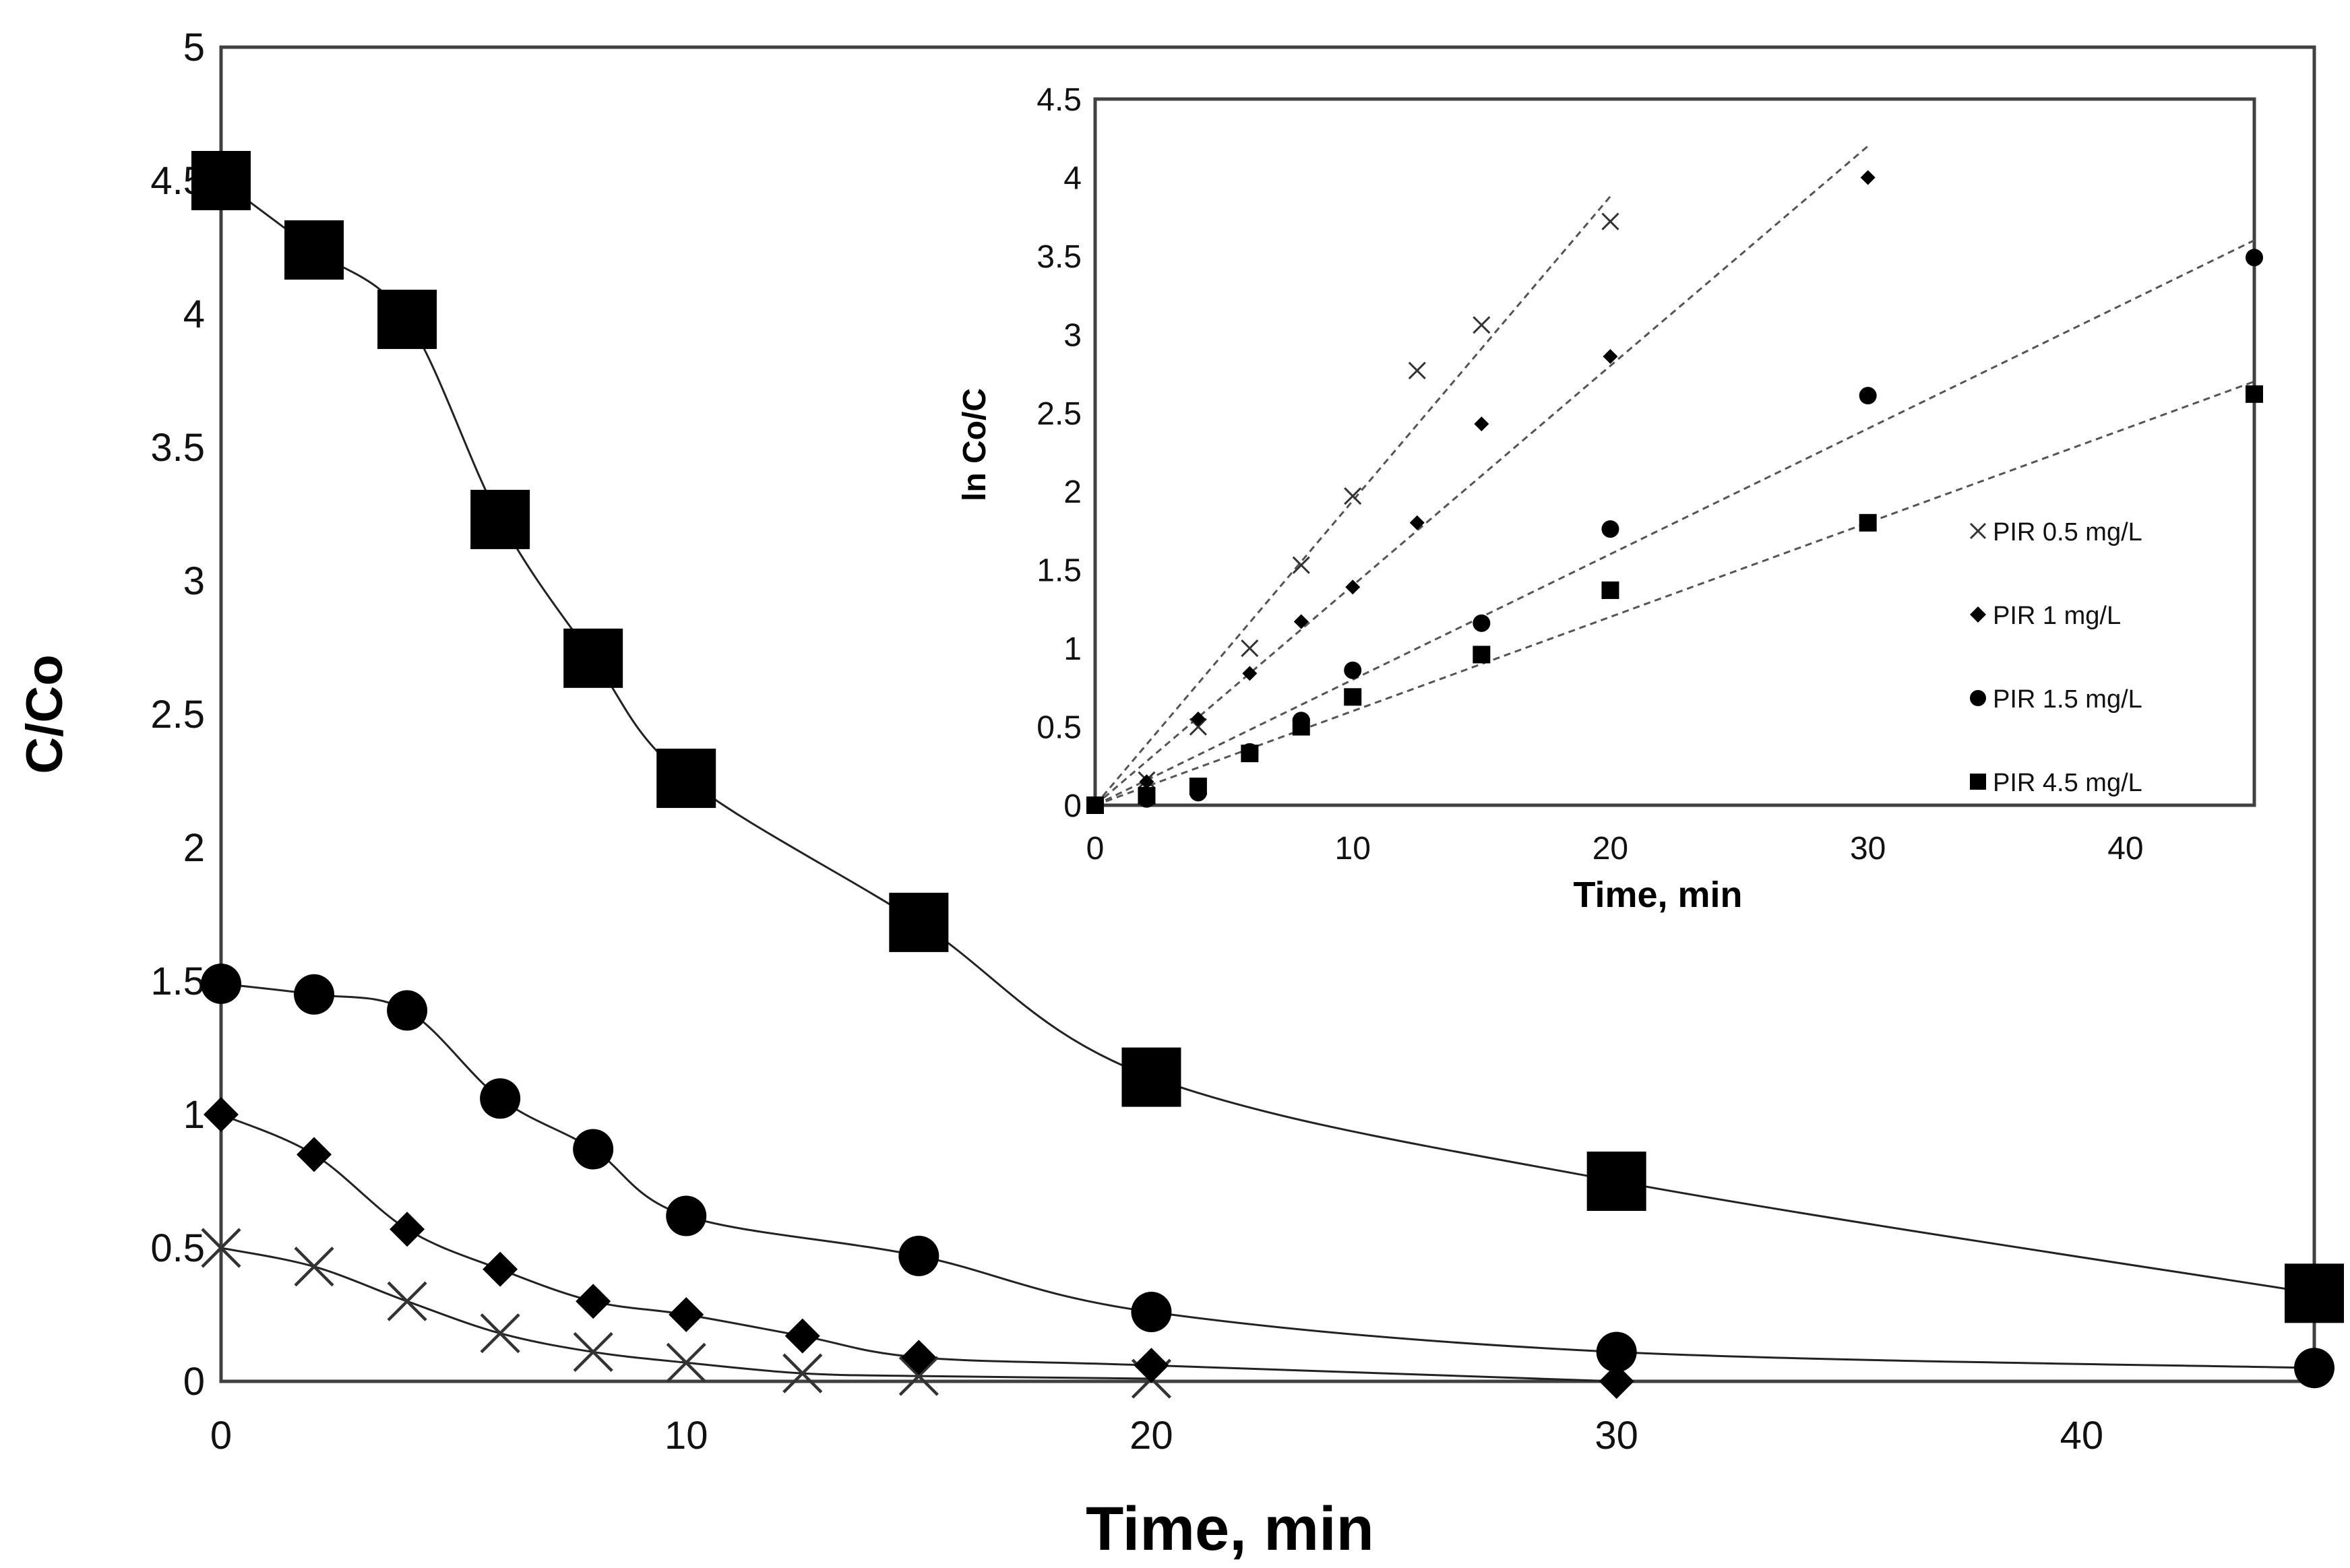 The height and width of the screenshot is (1568, 2350). Describe the element at coordinates (2057, 616) in the screenshot. I see `legend-label: PIR 1 mg/L` at that location.